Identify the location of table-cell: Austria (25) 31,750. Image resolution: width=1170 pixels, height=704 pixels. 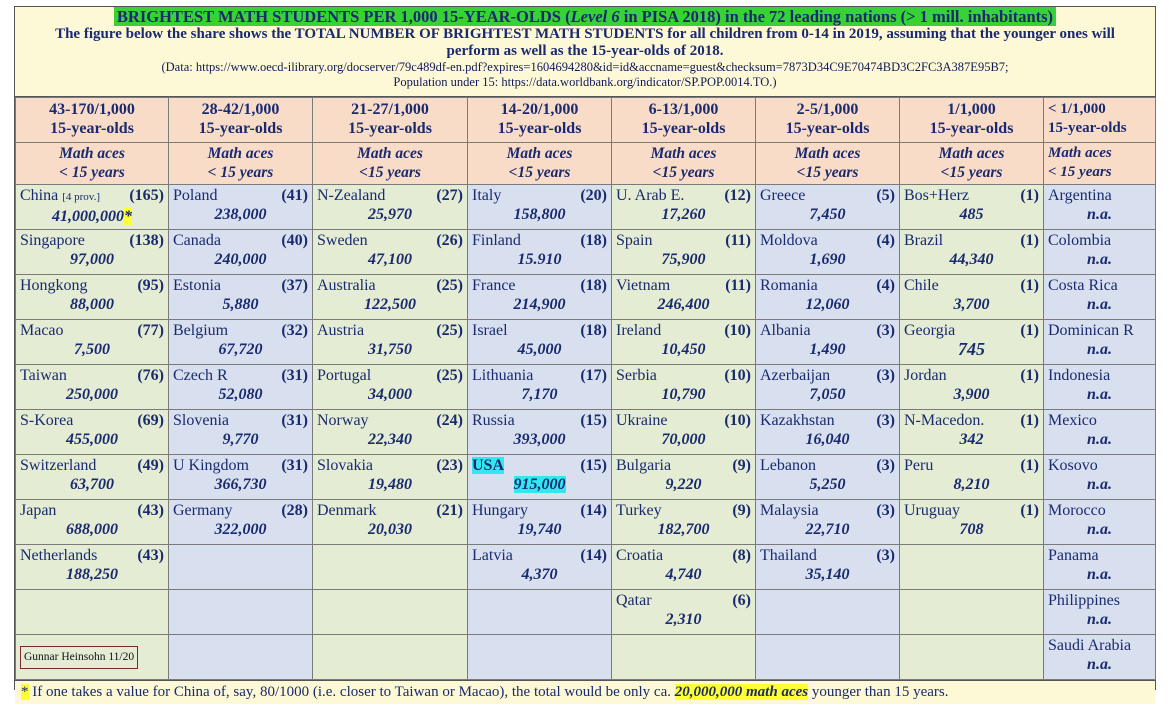
(390, 342).